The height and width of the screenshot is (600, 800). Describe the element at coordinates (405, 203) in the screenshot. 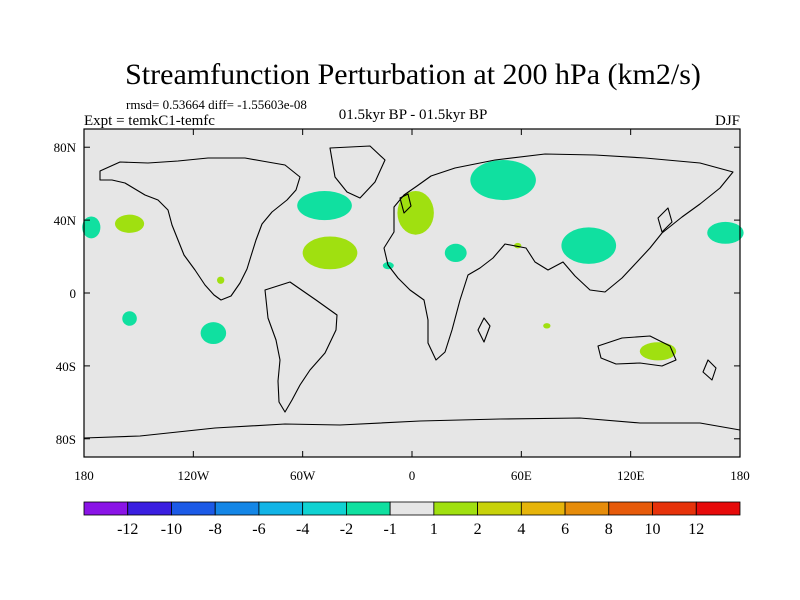

I see `coastline-uk` at that location.